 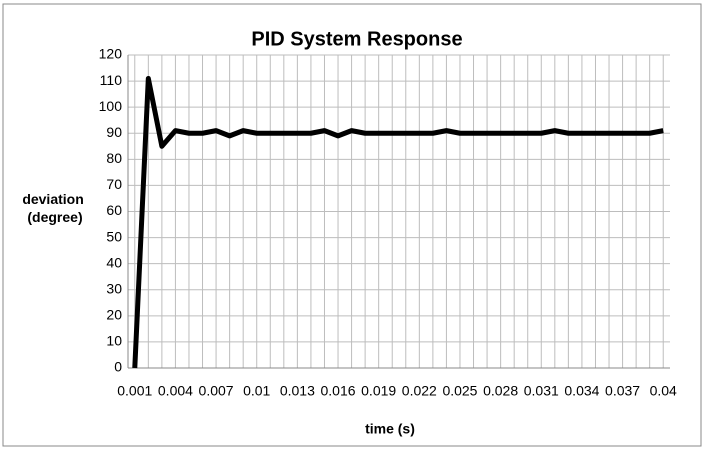 What do you see at coordinates (500, 391) in the screenshot?
I see `x-tick-label: 0.028` at bounding box center [500, 391].